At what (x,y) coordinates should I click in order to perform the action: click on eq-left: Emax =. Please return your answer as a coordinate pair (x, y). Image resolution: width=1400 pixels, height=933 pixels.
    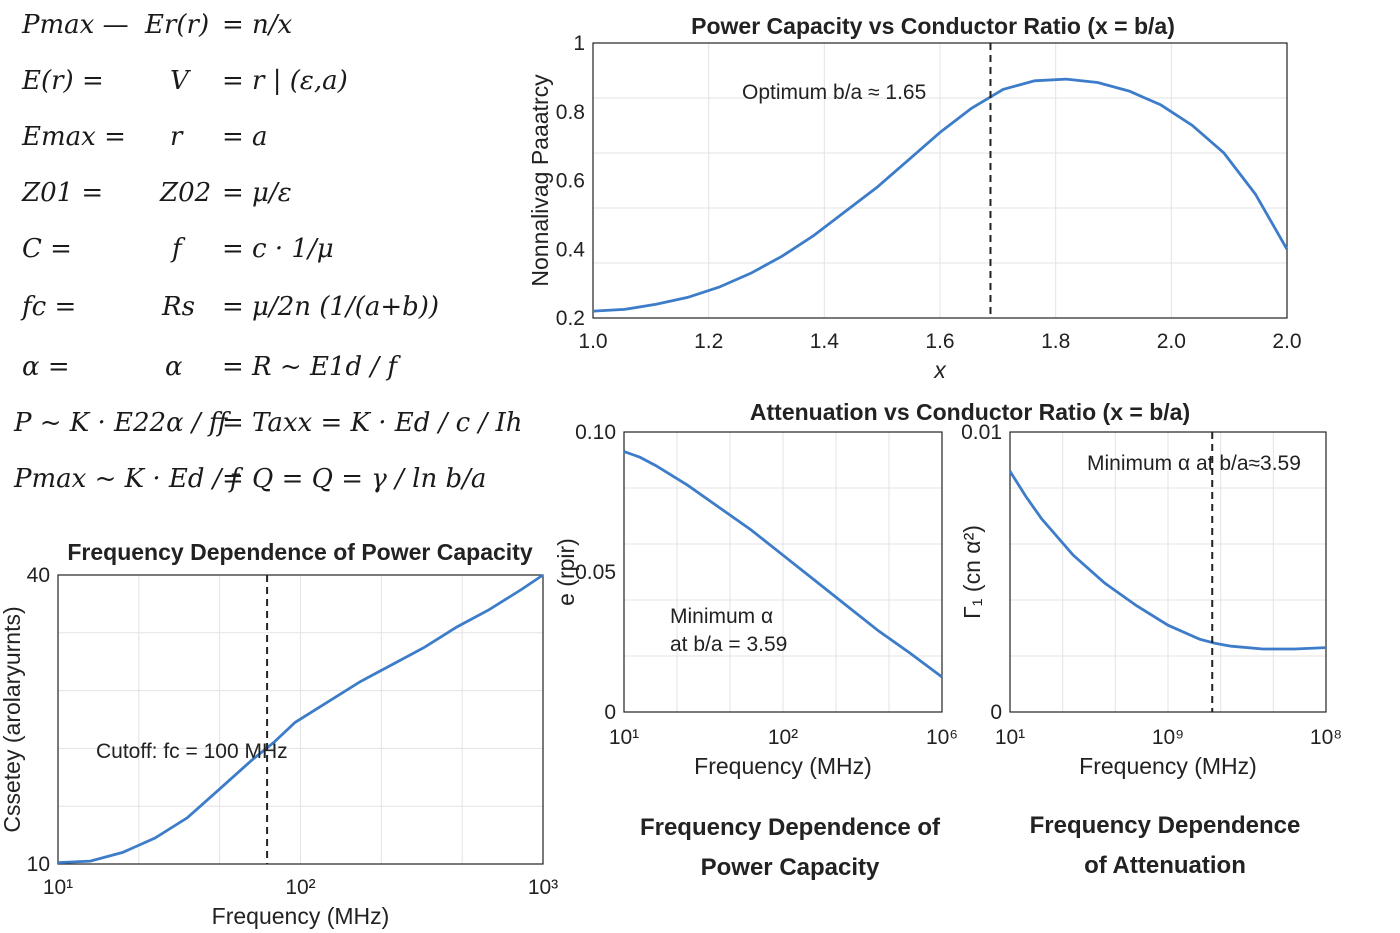
    Looking at the image, I should click on (74, 137).